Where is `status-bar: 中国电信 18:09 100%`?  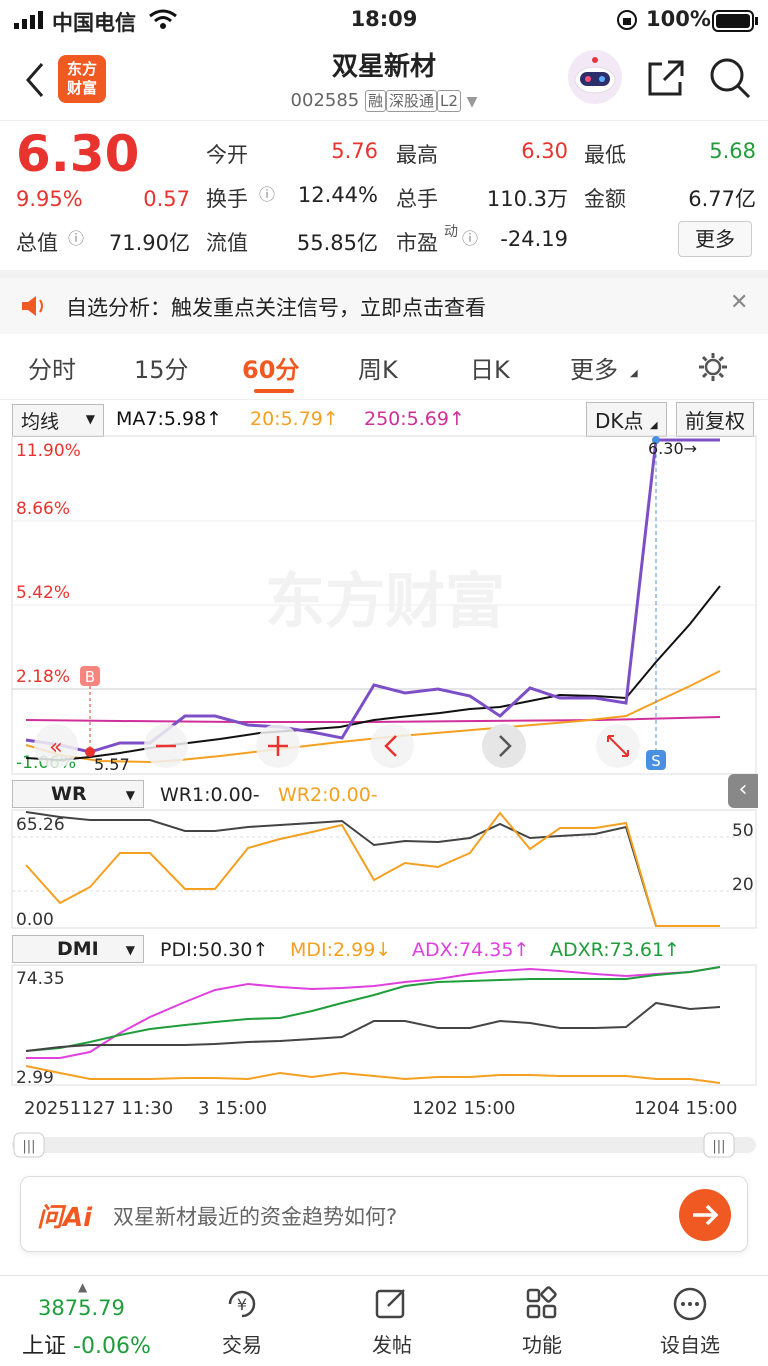 status-bar: 中国电信 18:09 100% is located at coordinates (384, 20).